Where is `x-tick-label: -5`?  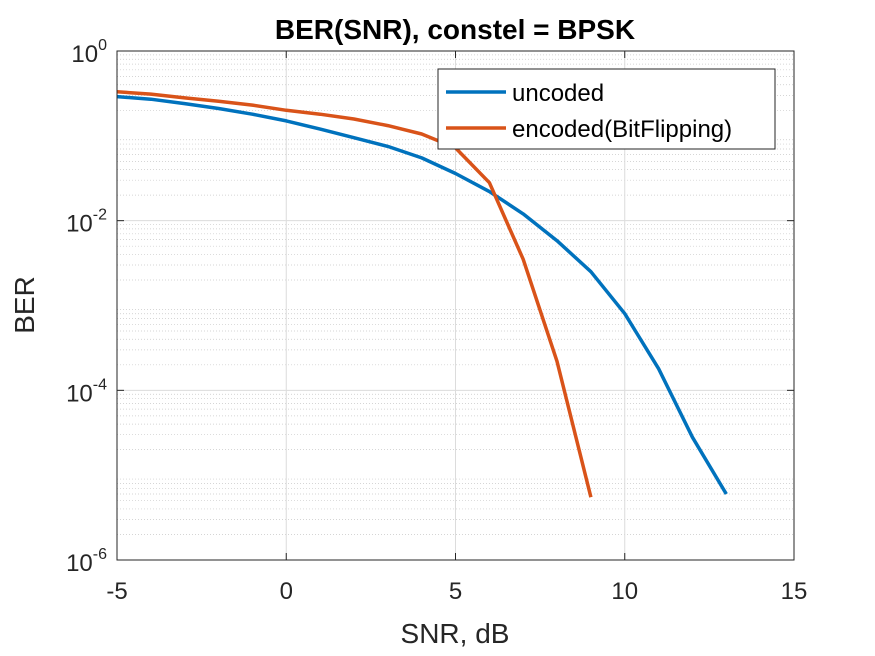
x-tick-label: -5 is located at coordinates (116, 591).